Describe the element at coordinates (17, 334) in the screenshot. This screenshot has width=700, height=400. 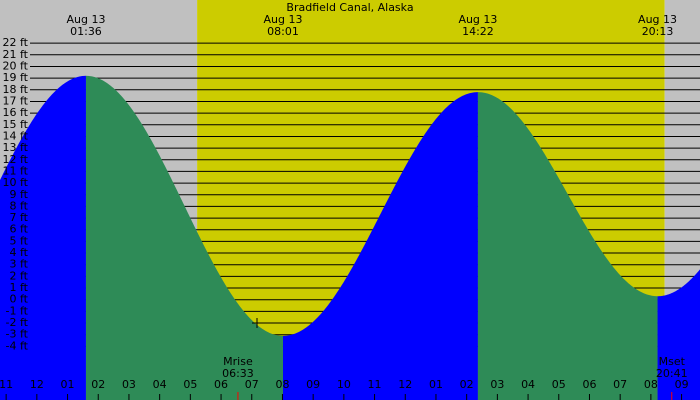
I see `y-tick-label: -3 ft` at that location.